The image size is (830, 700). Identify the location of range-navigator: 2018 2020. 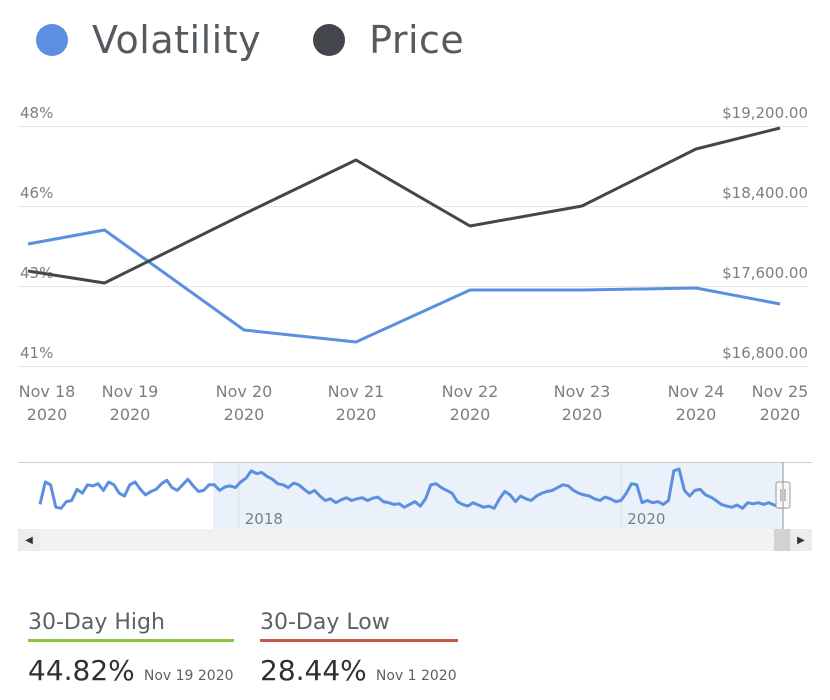
(415, 496).